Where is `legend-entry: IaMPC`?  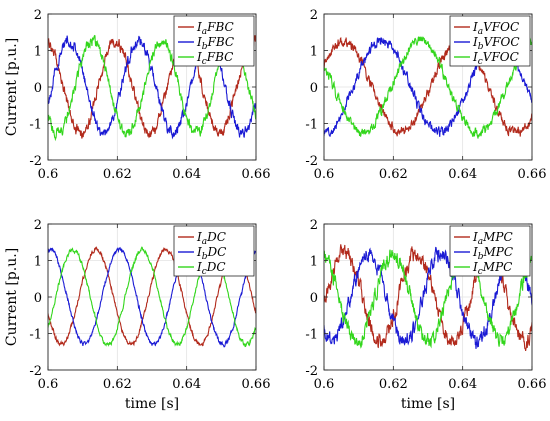
legend-entry: IaMPC is located at coordinates (492, 238).